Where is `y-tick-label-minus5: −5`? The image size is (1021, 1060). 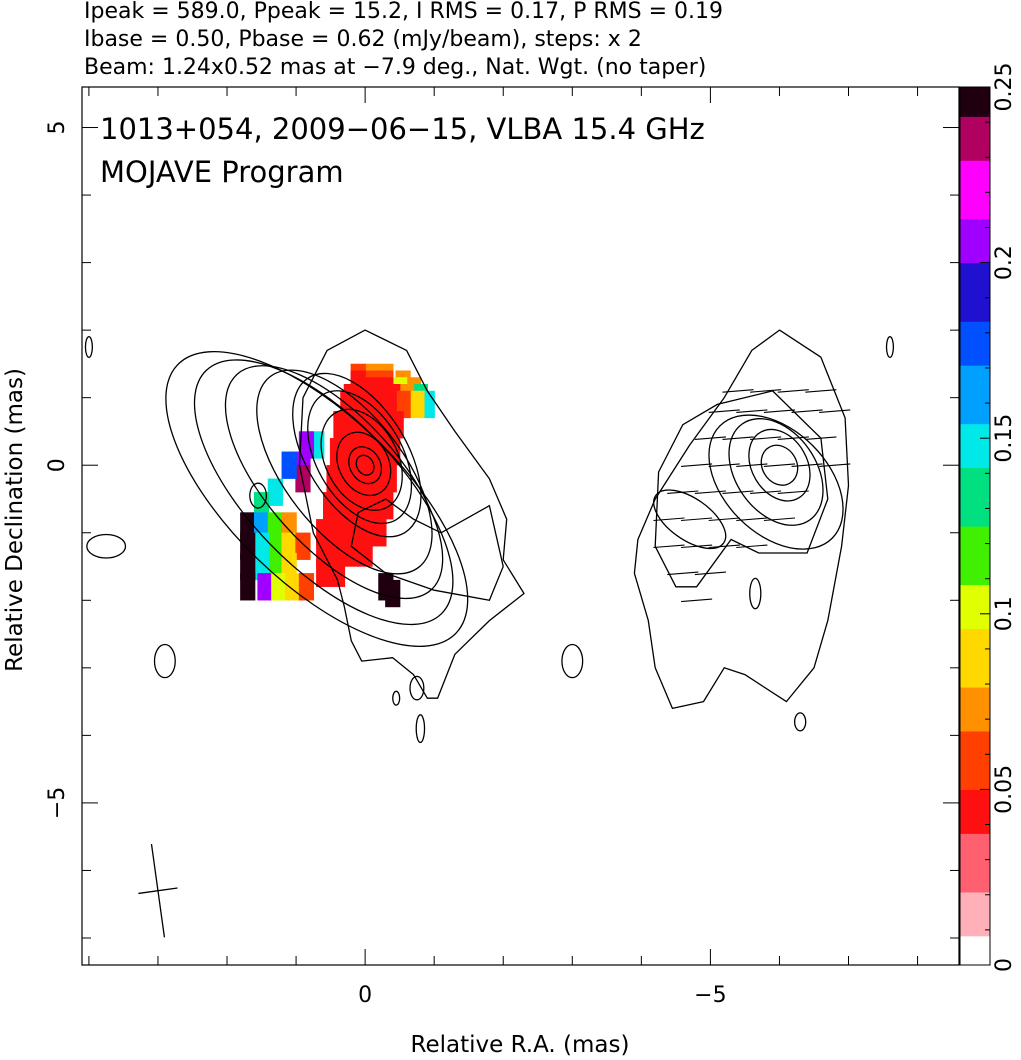
y-tick-label-minus5: −5 is located at coordinates (57, 803).